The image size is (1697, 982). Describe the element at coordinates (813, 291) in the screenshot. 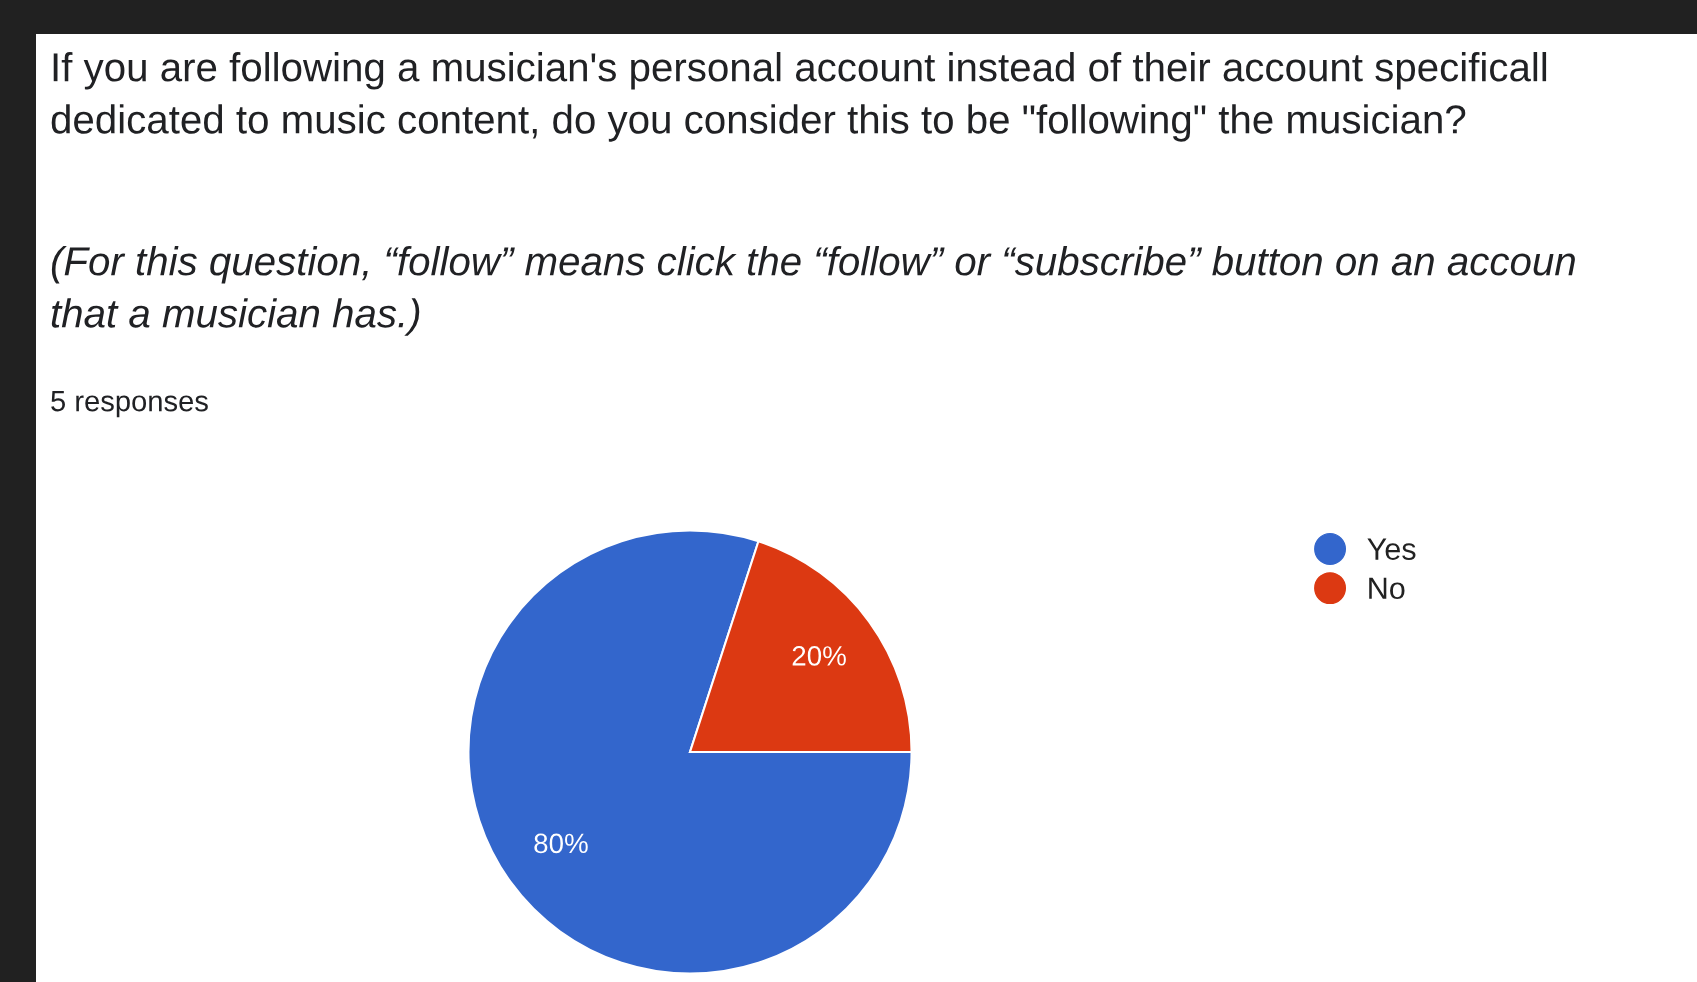

I see `chart-subtitle: (For this question, “follow” means click the “follow” or “subscribe” button on an accoun that a musician has.)` at that location.